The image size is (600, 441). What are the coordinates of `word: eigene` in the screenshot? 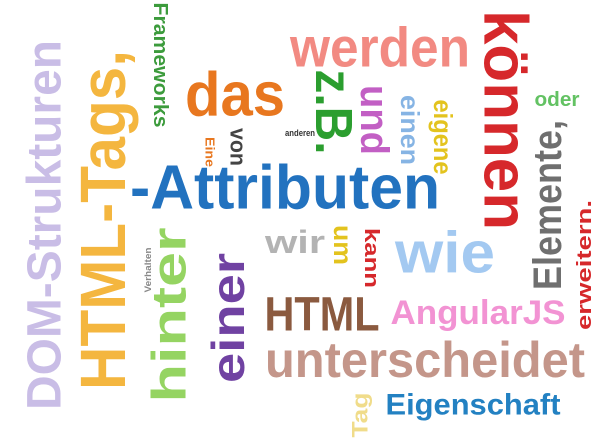 It's located at (443, 137).